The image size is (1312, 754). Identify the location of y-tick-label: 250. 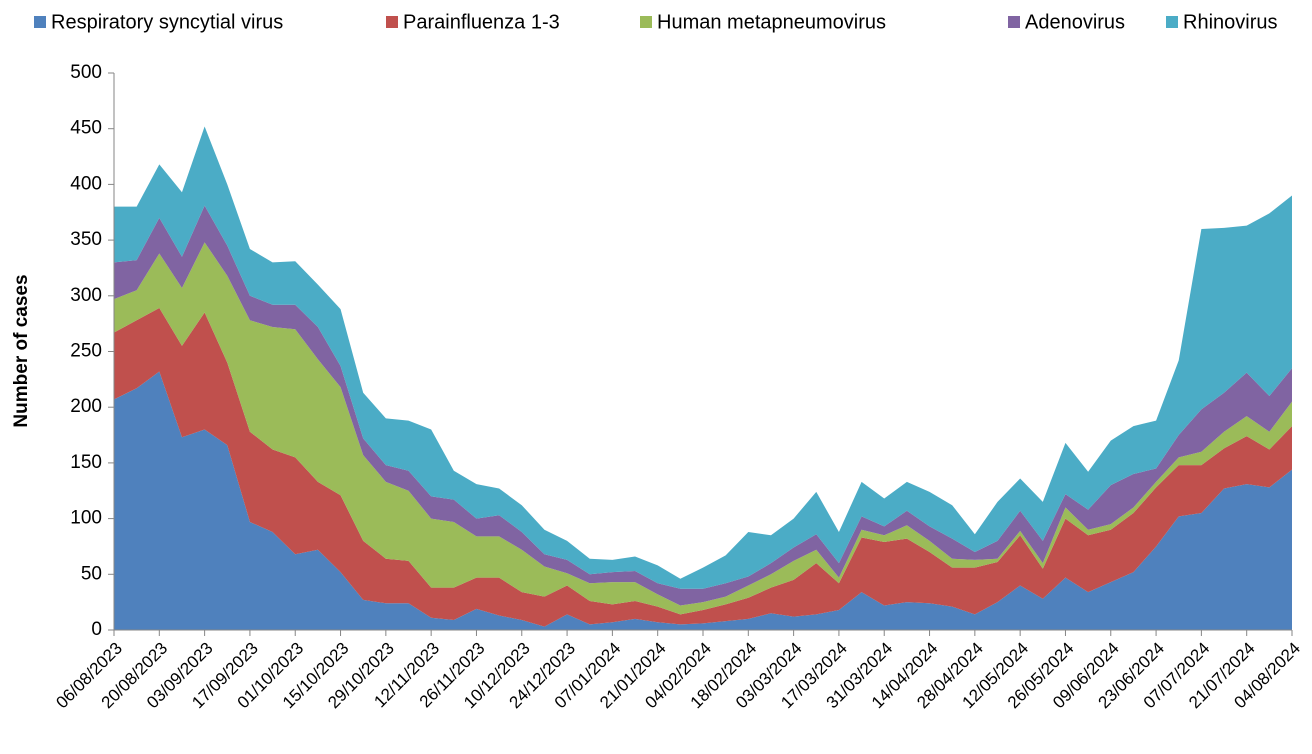
(86, 351).